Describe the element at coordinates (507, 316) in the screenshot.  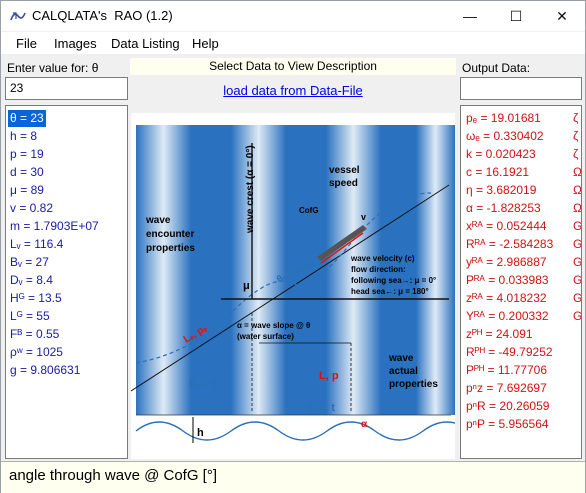
I see `output-item-yra2: Yᴿᴬ = 0.200332` at that location.